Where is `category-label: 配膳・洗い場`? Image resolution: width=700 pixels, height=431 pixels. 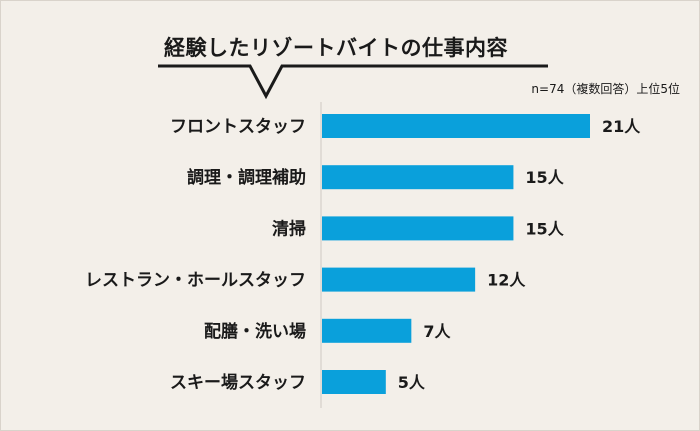 category-label: 配膳・洗い場 is located at coordinates (255, 331).